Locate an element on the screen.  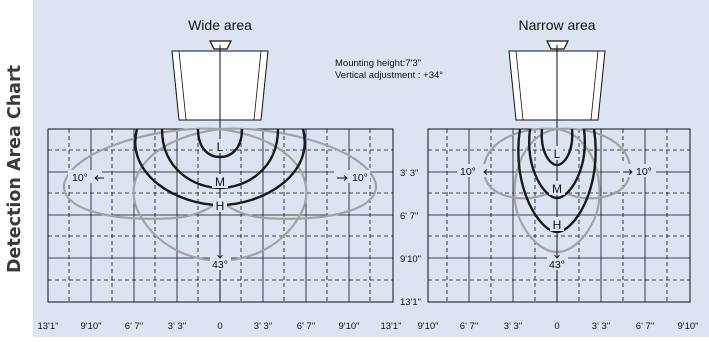
narrow-dark-pattern-l is located at coordinates (557, 147).